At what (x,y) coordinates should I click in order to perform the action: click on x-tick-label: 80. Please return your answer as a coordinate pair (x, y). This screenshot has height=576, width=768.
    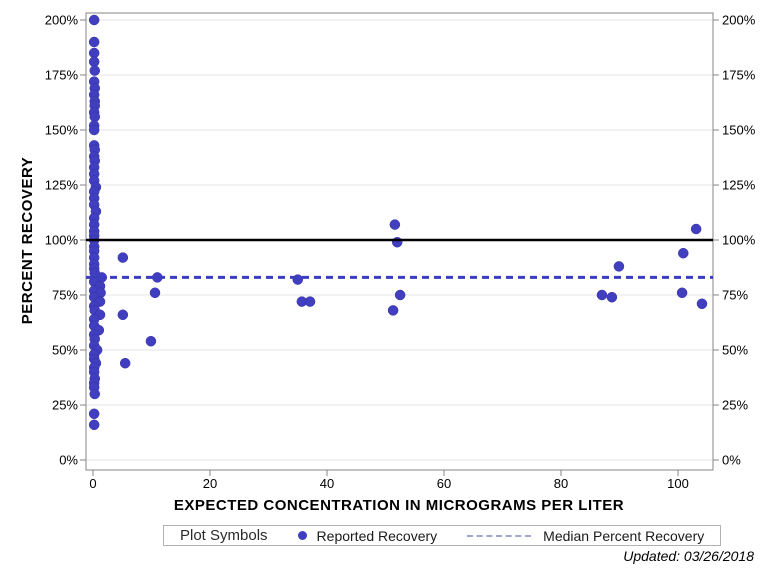
    Looking at the image, I should click on (561, 483).